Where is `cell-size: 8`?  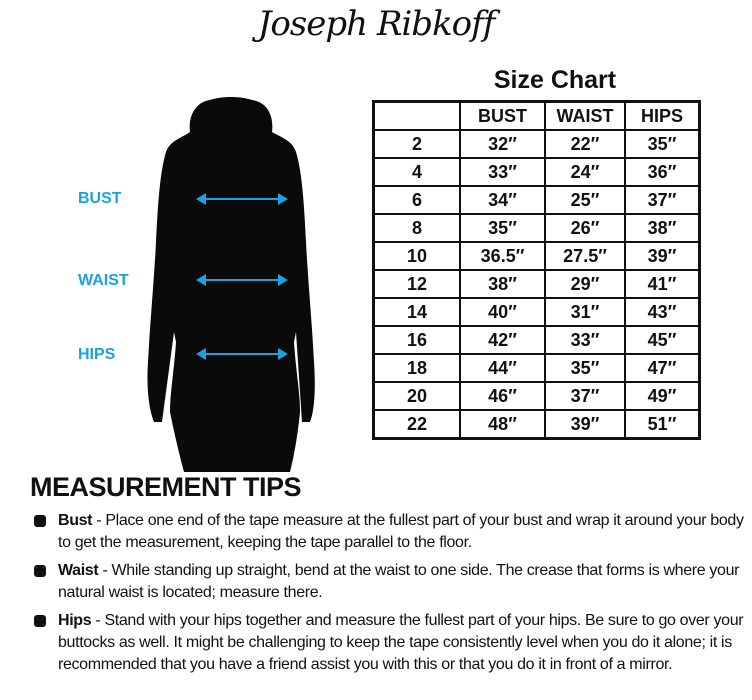 cell-size: 8 is located at coordinates (416, 228).